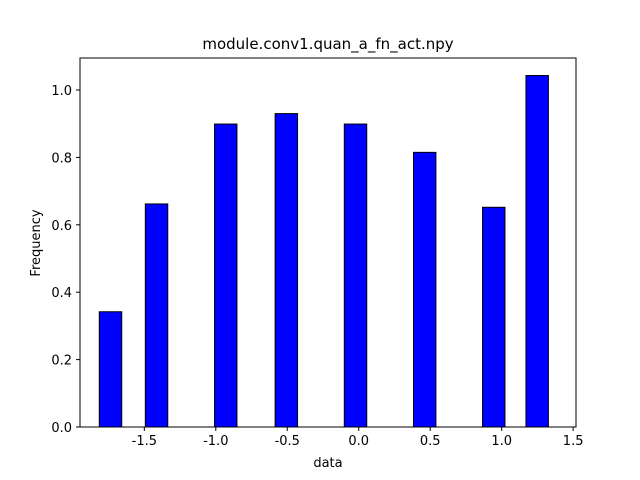 Image resolution: width=640 pixels, height=480 pixels. What do you see at coordinates (327, 44) in the screenshot?
I see `chart-title: module.conv1.quan_a_fn_act.npy` at bounding box center [327, 44].